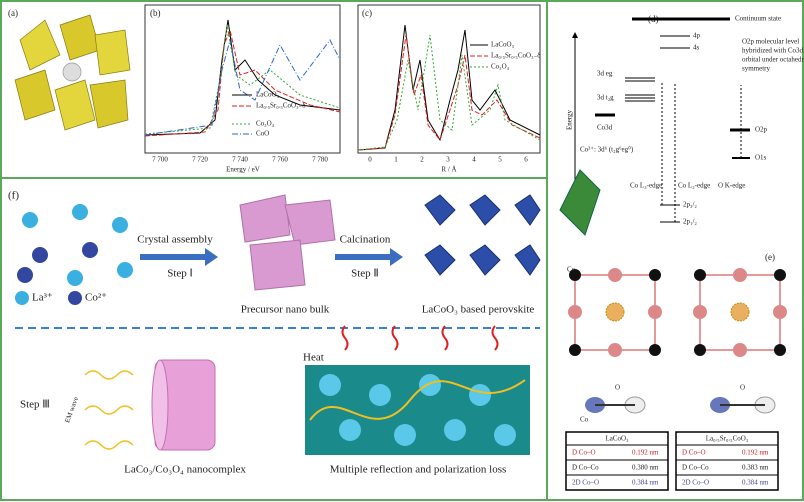 This screenshot has height=502, width=804. What do you see at coordinates (677, 341) in the screenshot?
I see `lattice` at bounding box center [677, 341].